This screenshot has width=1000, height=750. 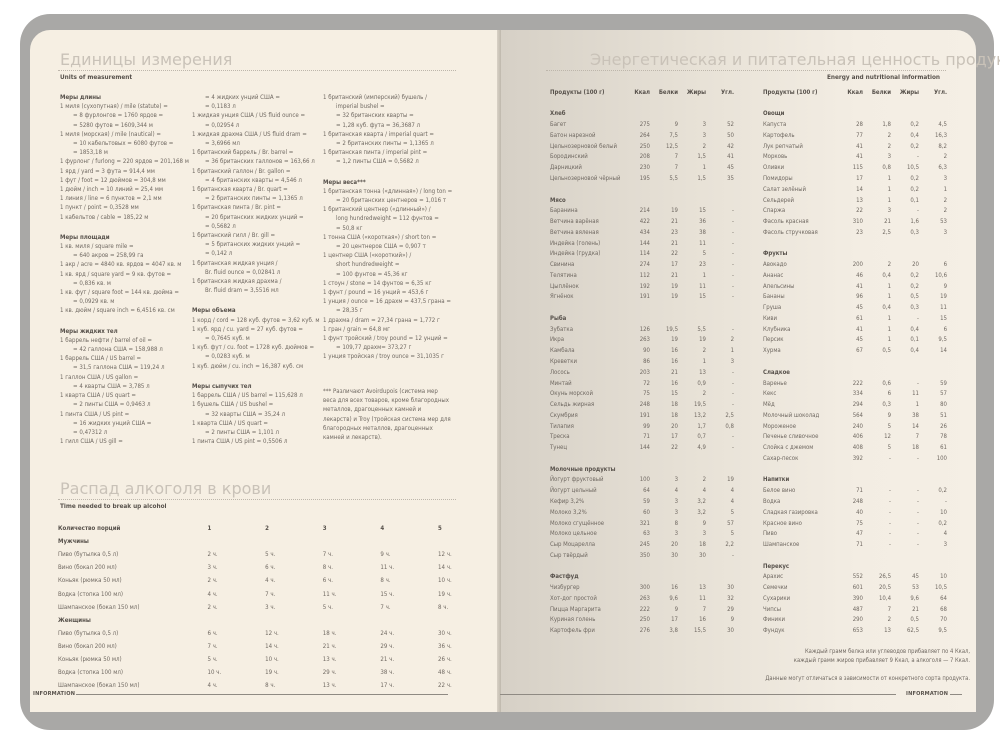 I want to click on alcohol-drink-cell: Водка (стопка 100 мл), so click(x=90, y=594).